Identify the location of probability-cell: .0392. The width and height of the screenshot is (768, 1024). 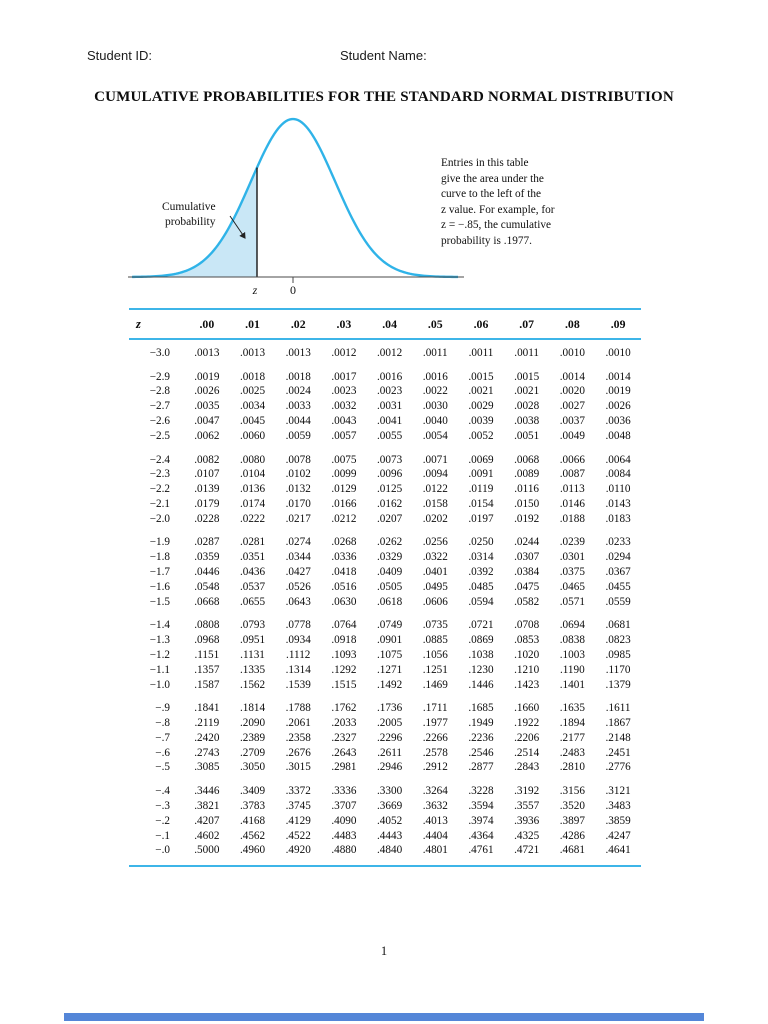
(481, 572).